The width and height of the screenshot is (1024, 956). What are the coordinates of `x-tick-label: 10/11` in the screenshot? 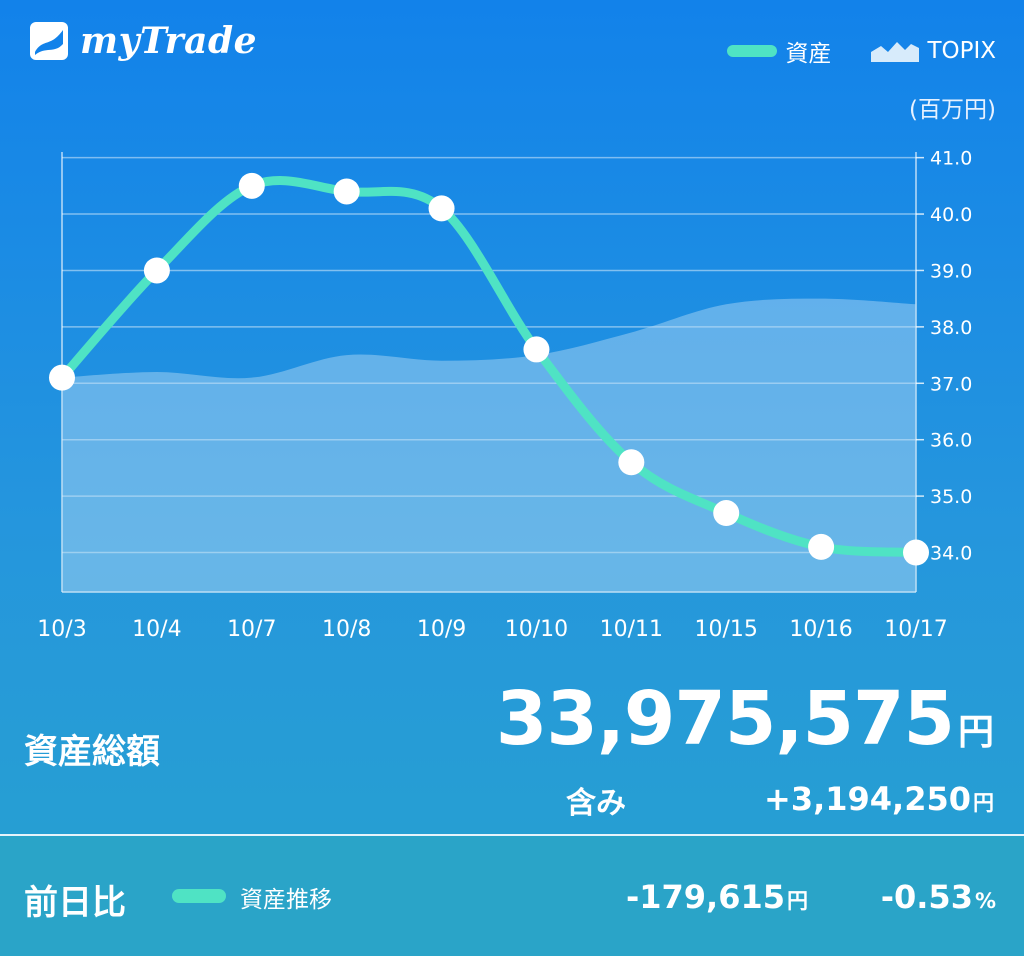 It's located at (631, 629).